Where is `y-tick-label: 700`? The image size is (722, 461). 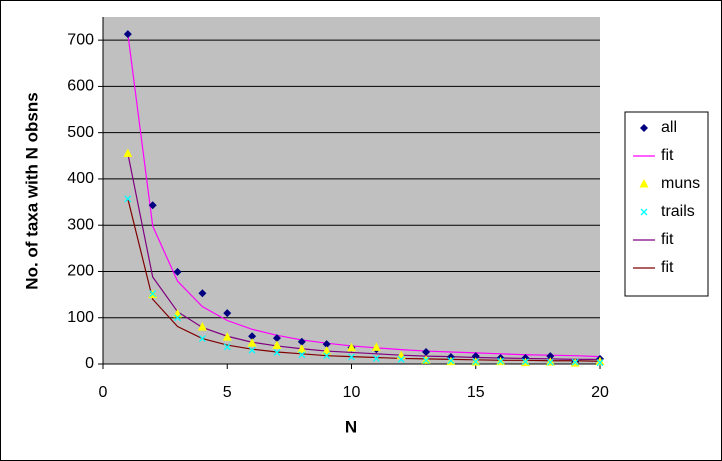 y-tick-label: 700 is located at coordinates (80, 39).